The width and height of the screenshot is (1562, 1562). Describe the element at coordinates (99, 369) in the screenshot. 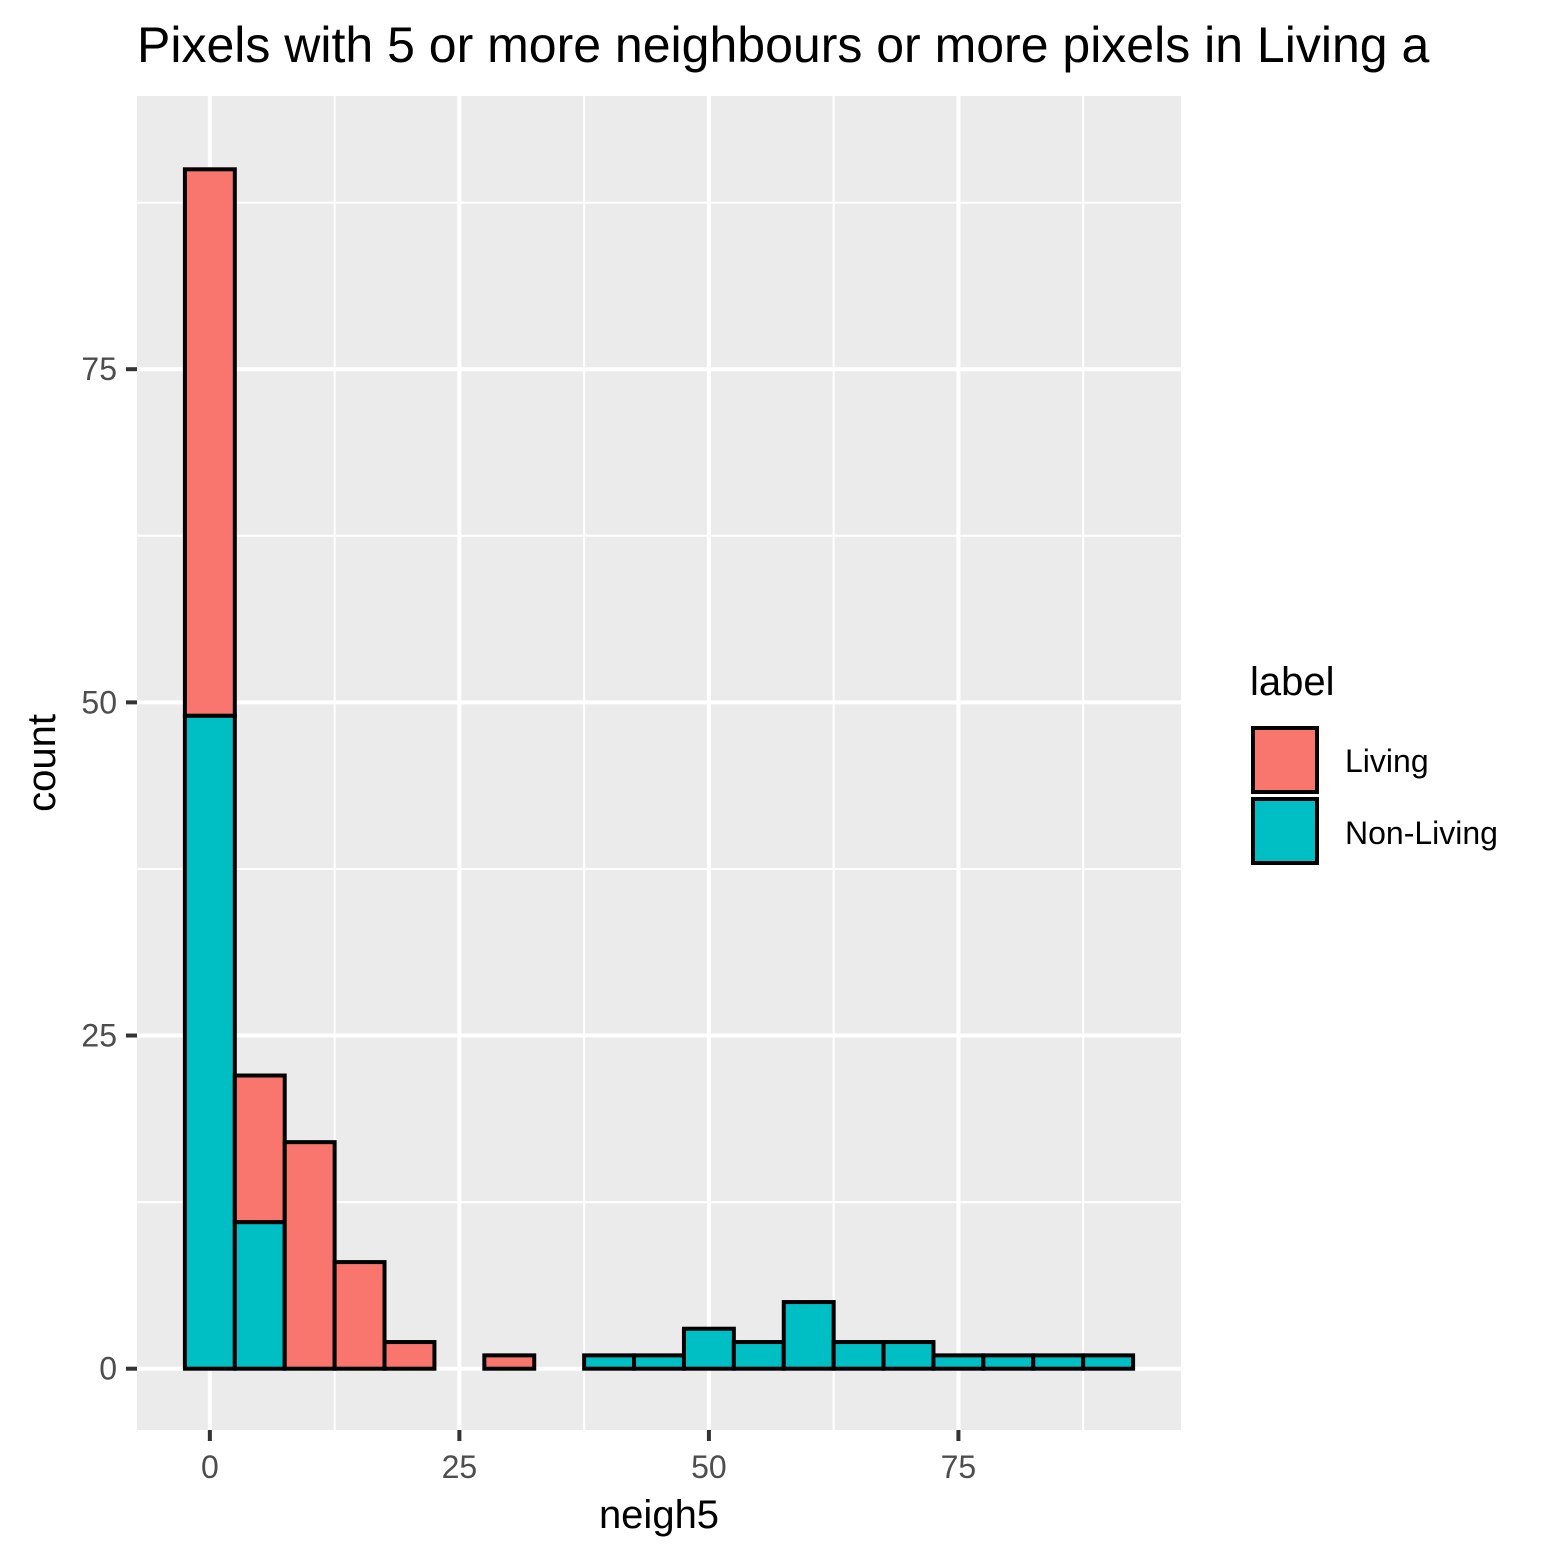

I see `y-tick-label: 75` at that location.